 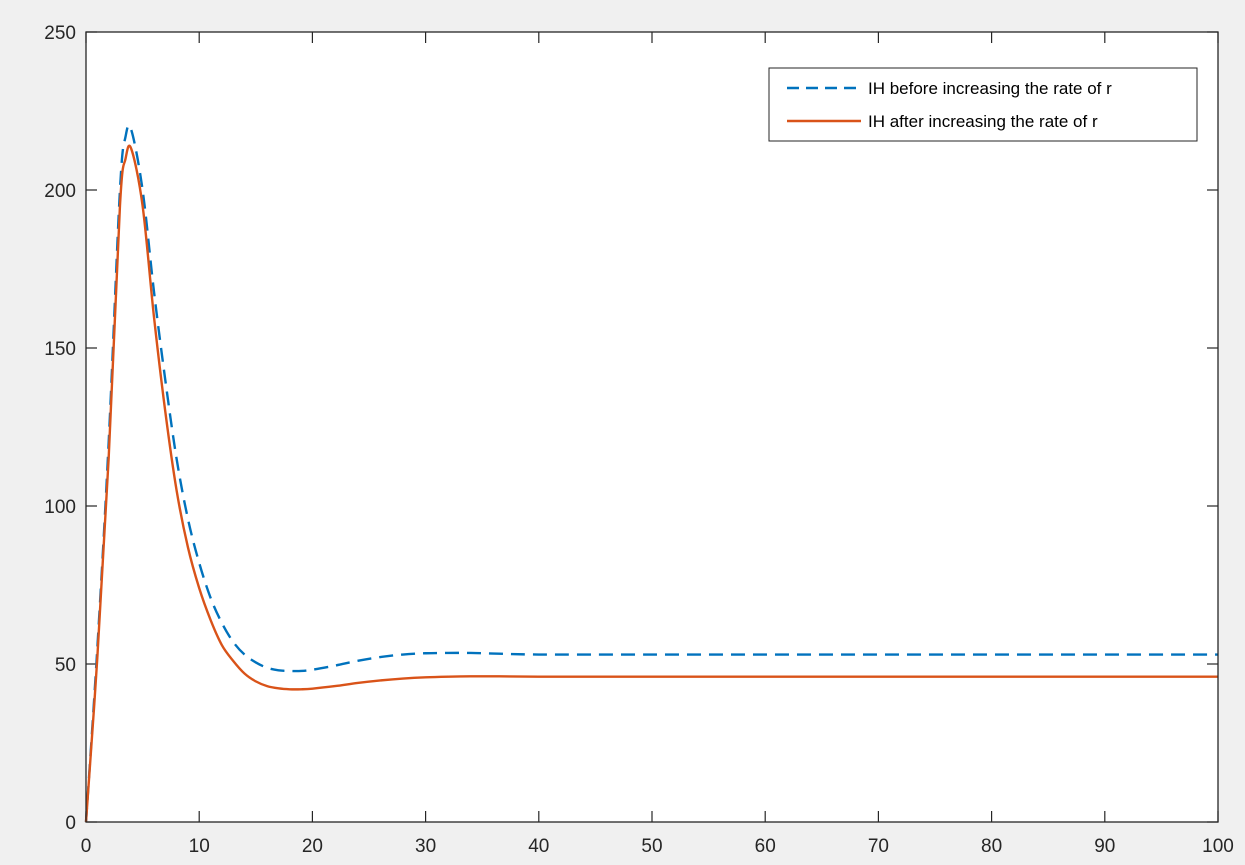 I want to click on y-tick-label: 100, so click(x=60, y=507).